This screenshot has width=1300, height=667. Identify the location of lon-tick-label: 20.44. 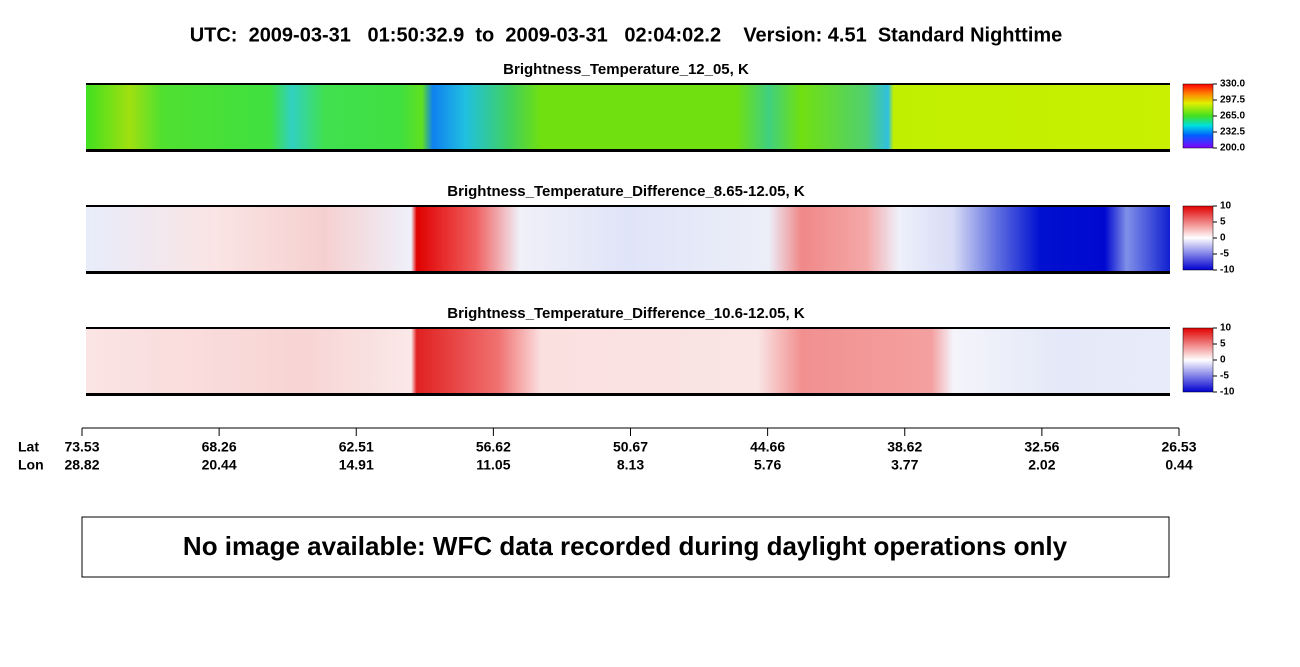
(219, 465).